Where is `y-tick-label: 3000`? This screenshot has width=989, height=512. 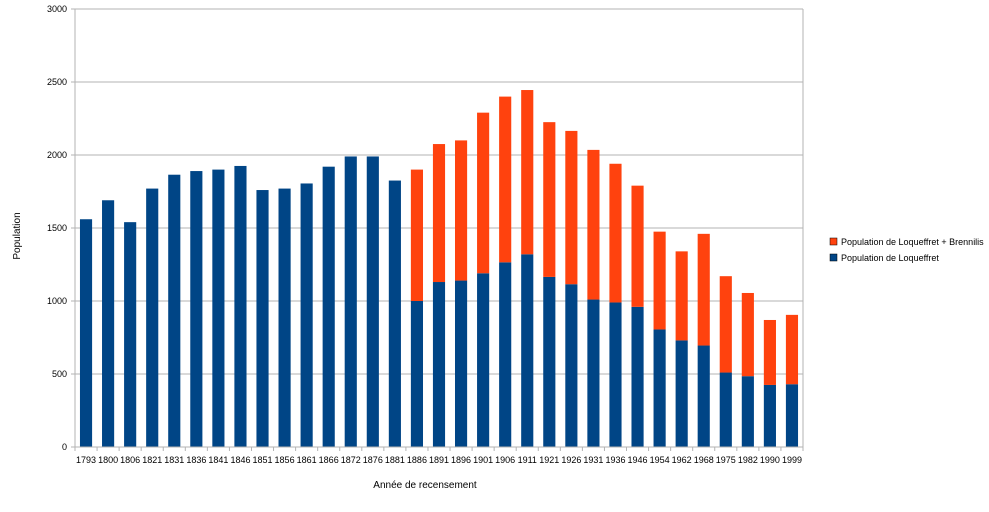 y-tick-label: 3000 is located at coordinates (57, 9).